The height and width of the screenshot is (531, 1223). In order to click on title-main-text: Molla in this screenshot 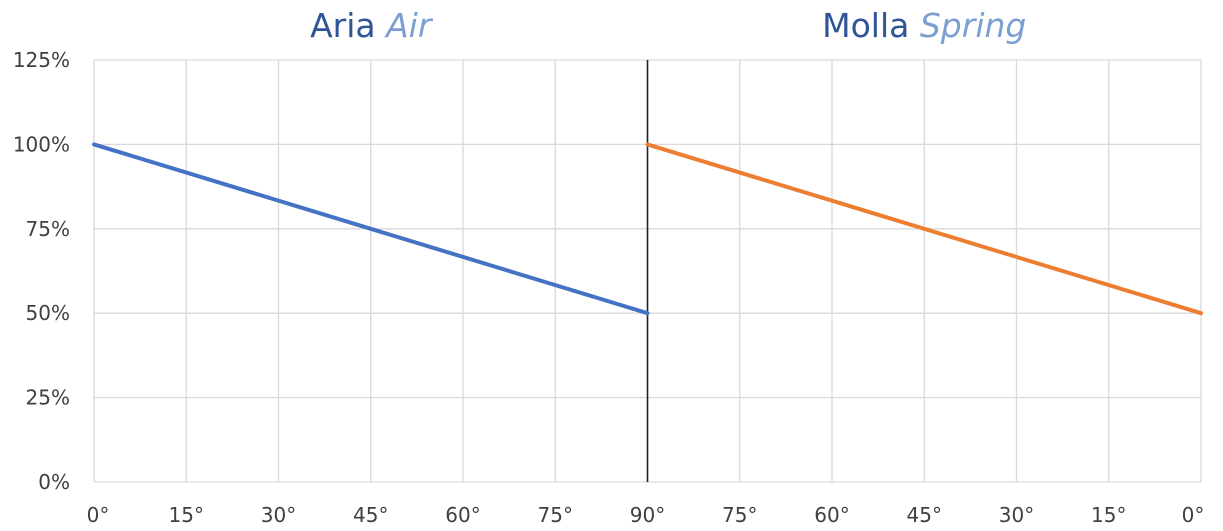, I will do `click(871, 25)`.